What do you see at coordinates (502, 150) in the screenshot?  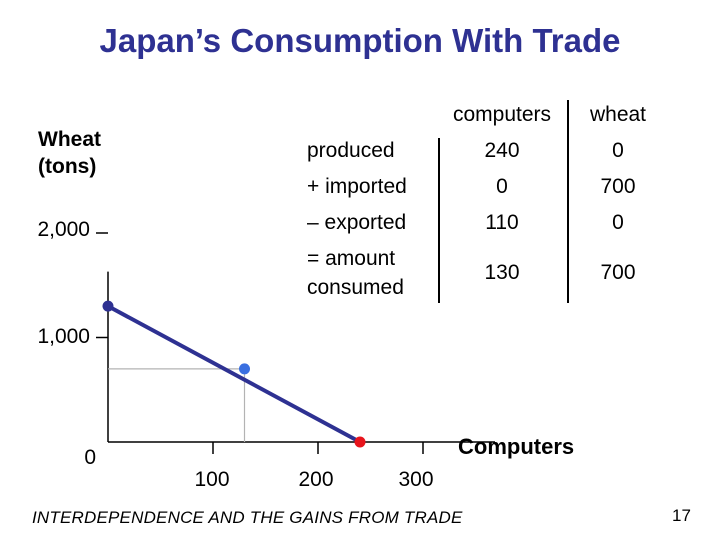 I see `table-cell-produced-computers: 240` at bounding box center [502, 150].